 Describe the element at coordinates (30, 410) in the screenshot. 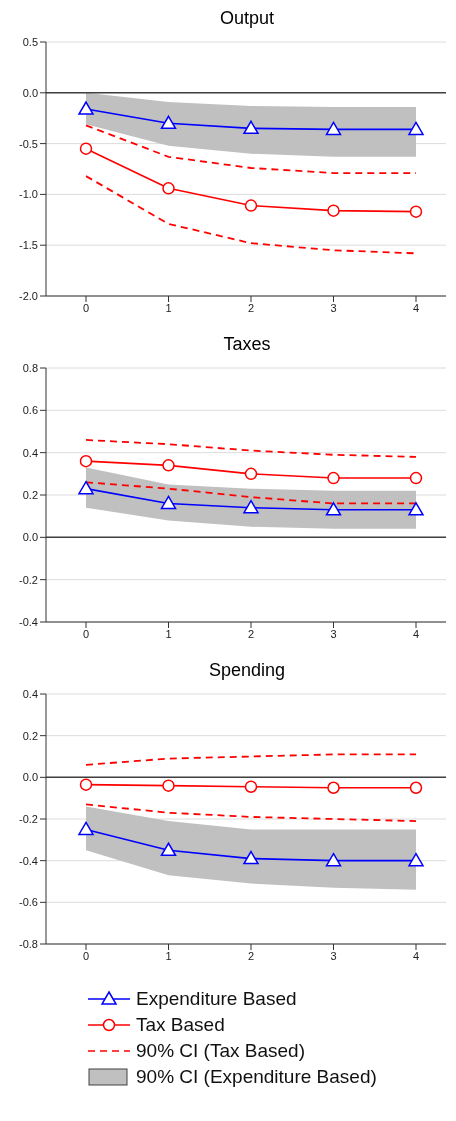

I see `y-tick-label: 0.6` at that location.